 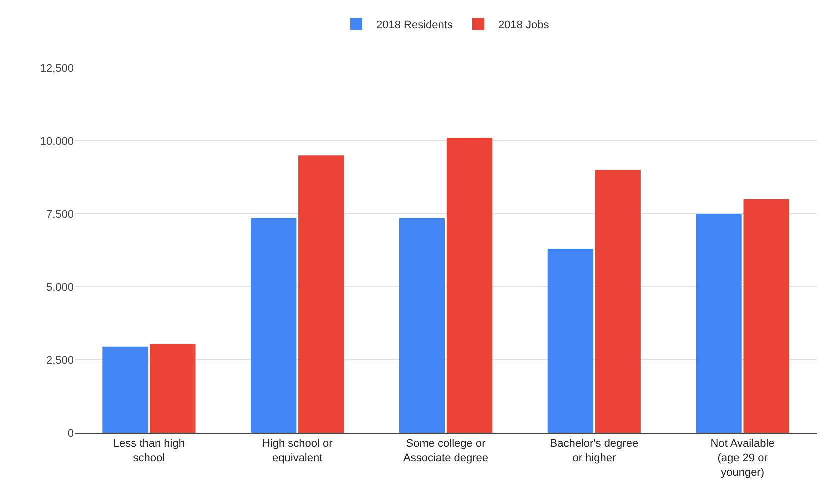 I want to click on x-tick-label: Not Available (age 29 or younger), so click(x=742, y=458).